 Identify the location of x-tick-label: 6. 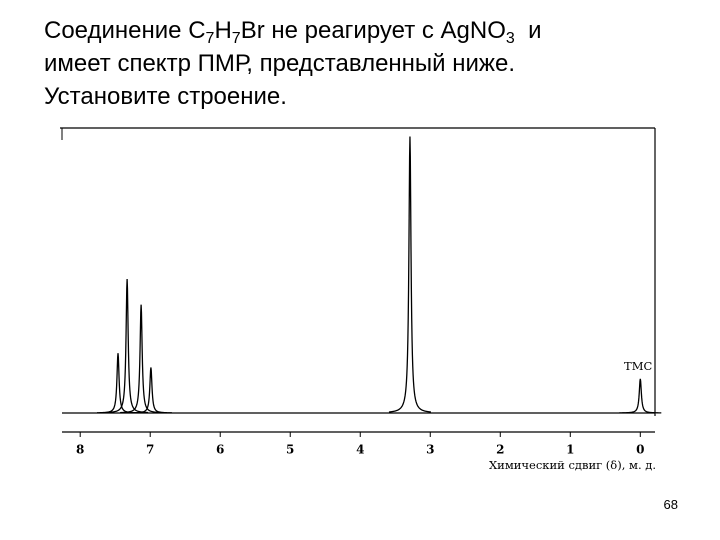
(220, 450).